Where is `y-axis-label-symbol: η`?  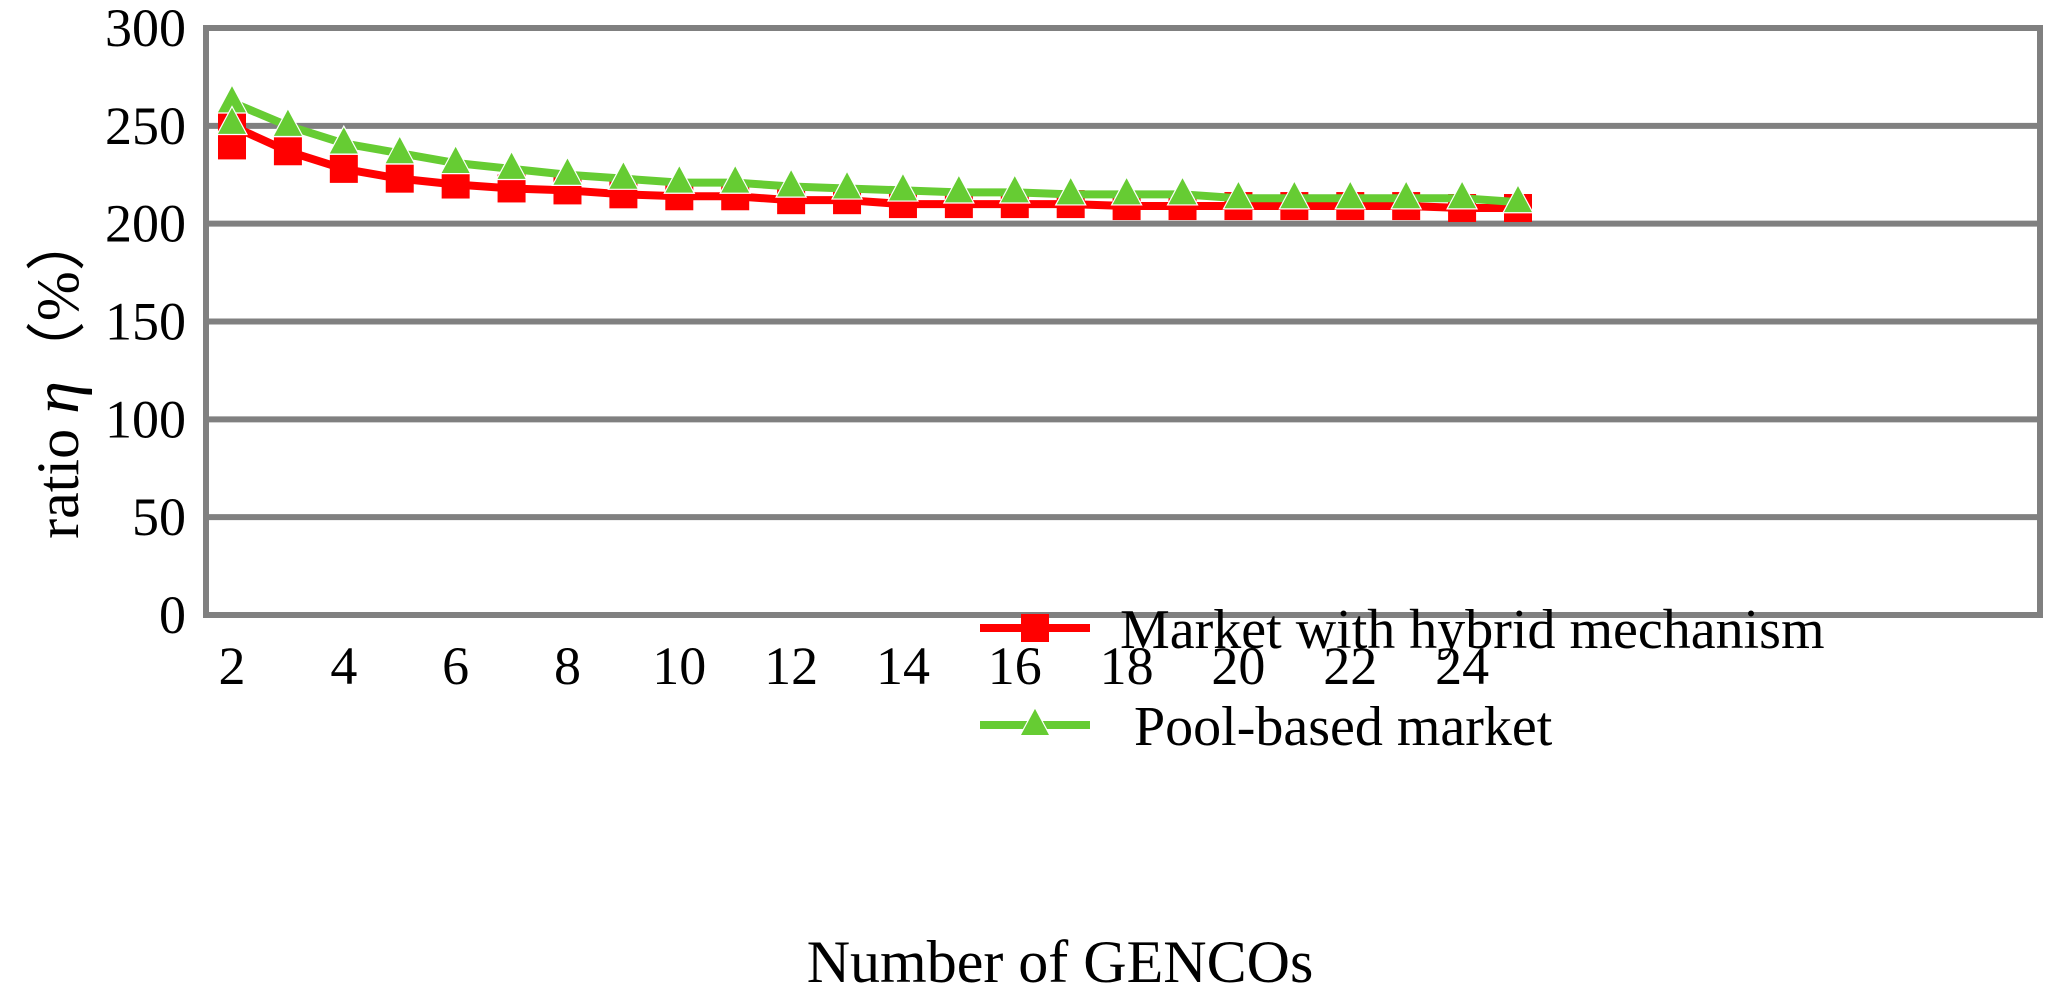
y-axis-label-symbol: η is located at coordinates (56, 397).